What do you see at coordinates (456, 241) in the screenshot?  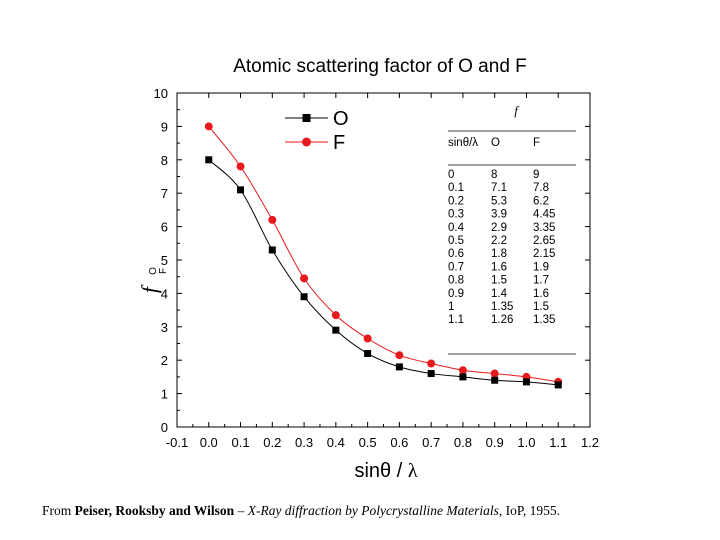 I see `table-cell: 0.5` at bounding box center [456, 241].